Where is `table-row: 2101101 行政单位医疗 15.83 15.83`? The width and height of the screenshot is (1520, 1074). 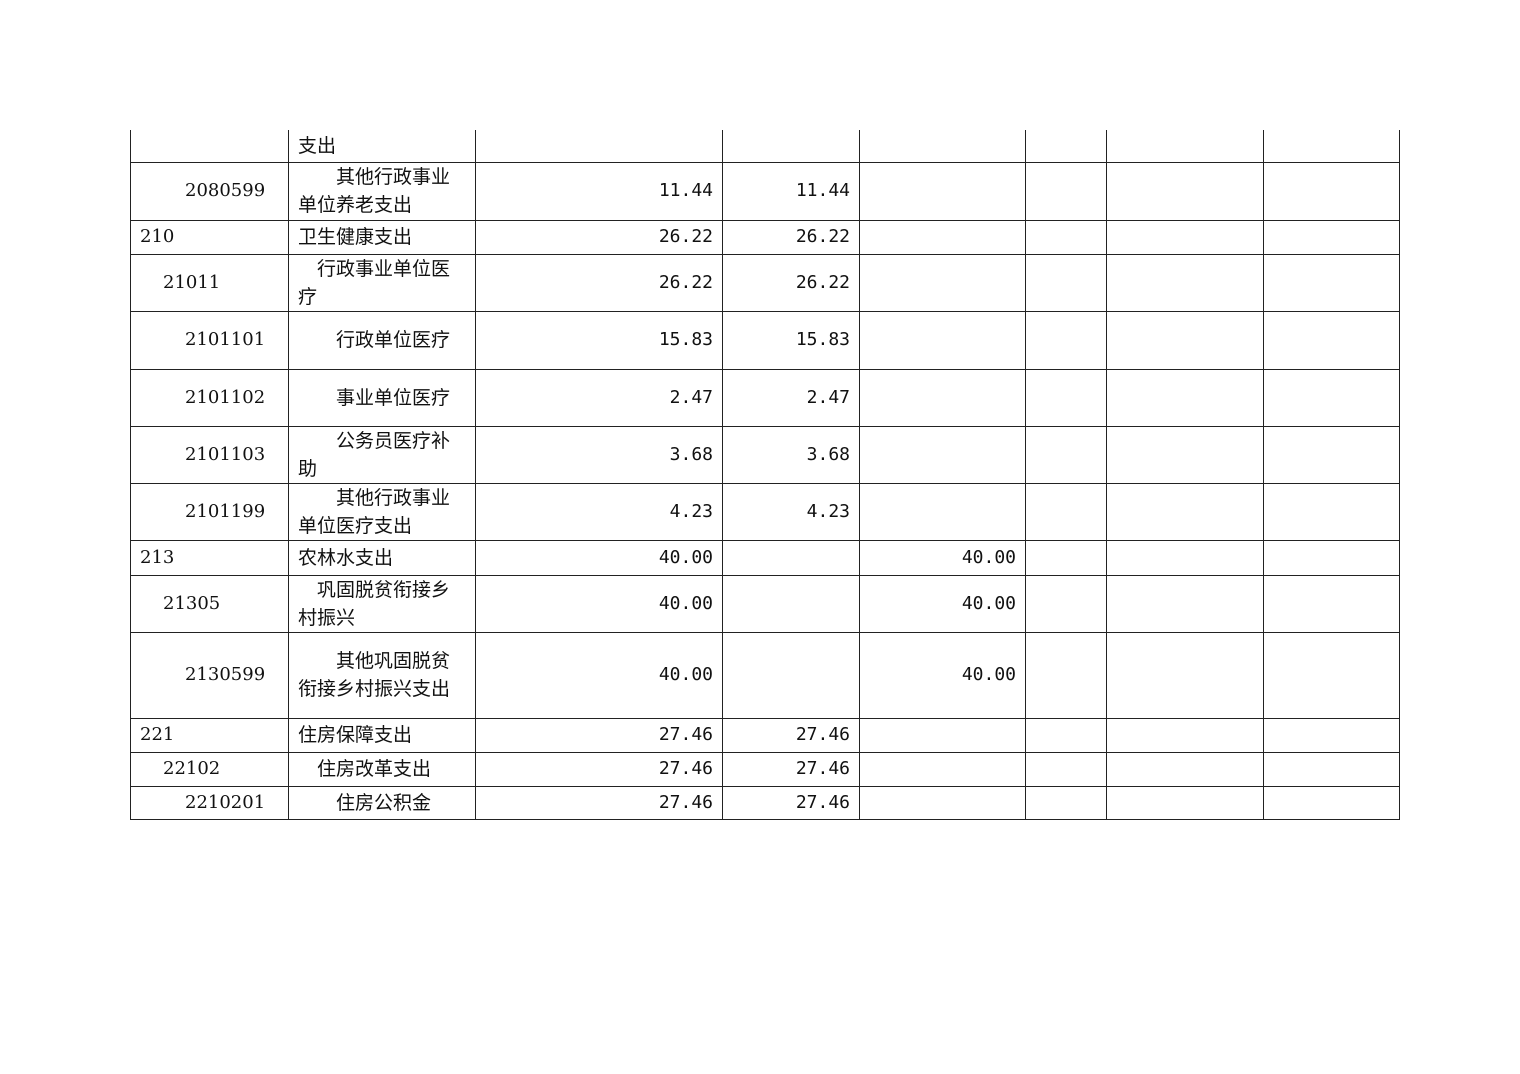
table-row: 2101101 行政单位医疗 15.83 15.83 is located at coordinates (765, 340).